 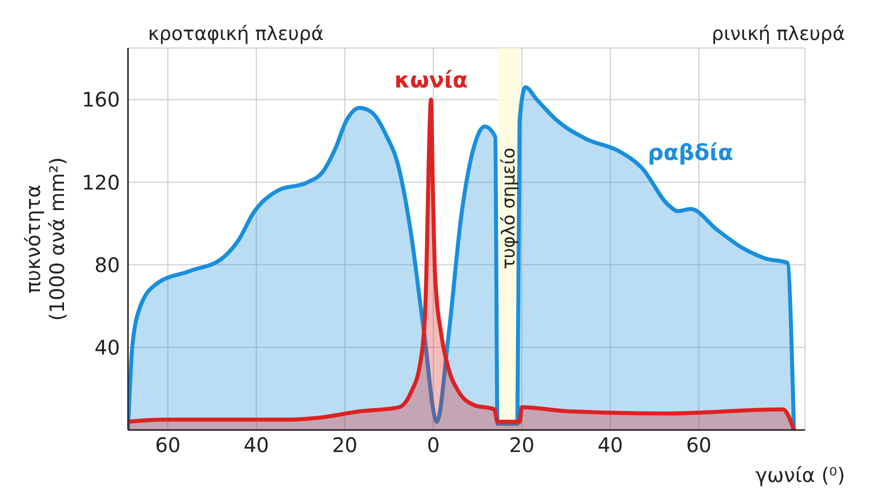 I want to click on y-axis-title: πυκνότητα (1000 ανά mm²), so click(x=45, y=239).